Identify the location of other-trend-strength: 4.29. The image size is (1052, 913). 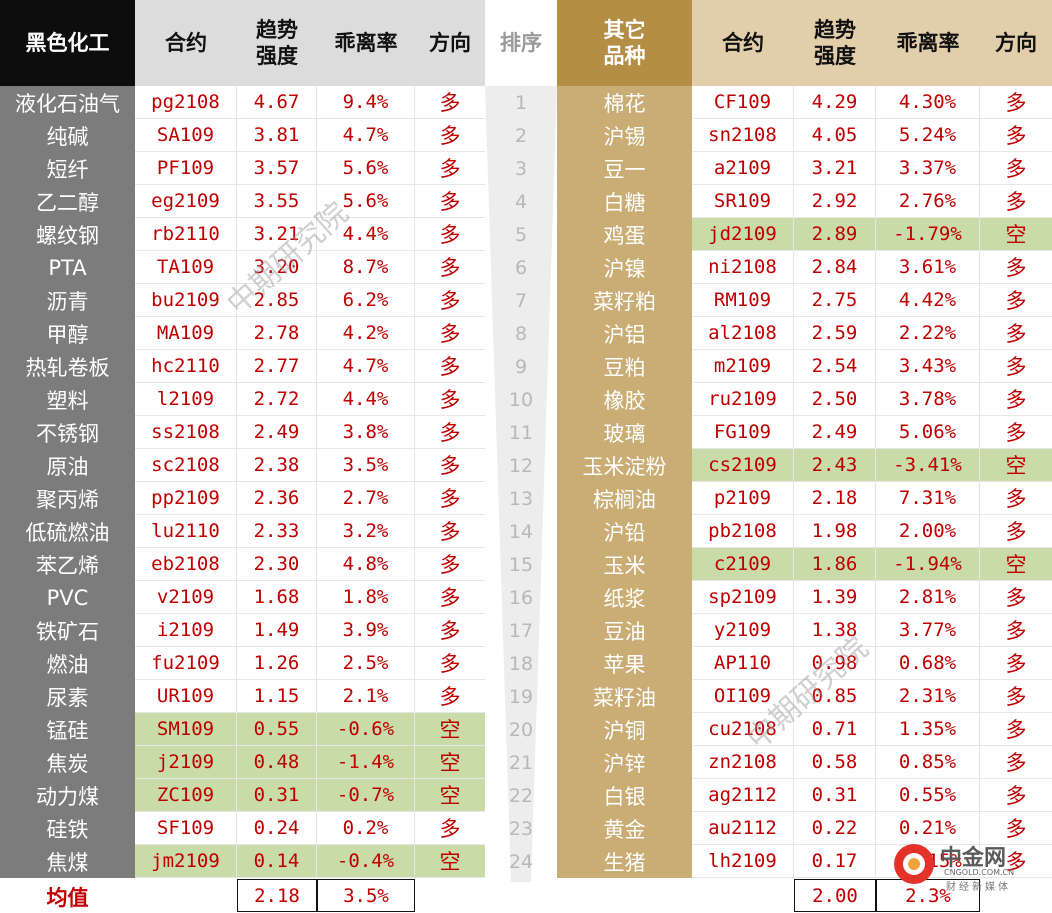
(835, 102).